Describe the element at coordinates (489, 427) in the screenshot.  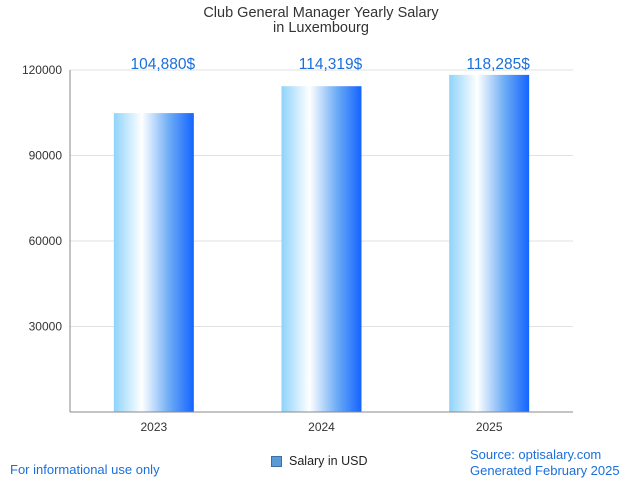
I see `x-tick-label-2025: 2025` at that location.